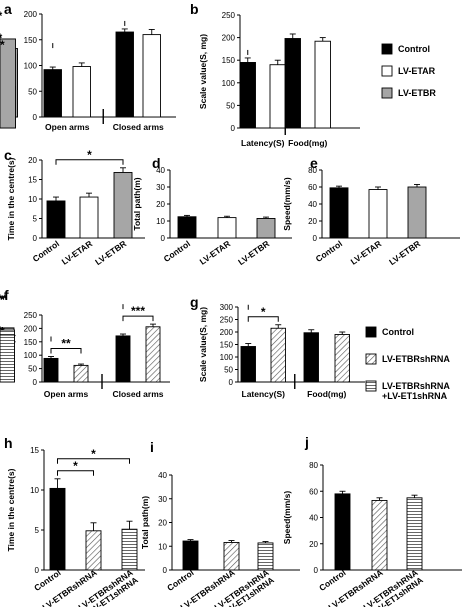 This screenshot has height=607, width=474. Describe the element at coordinates (145, 522) in the screenshot. I see `y-axis-label: Total path(m)` at that location.